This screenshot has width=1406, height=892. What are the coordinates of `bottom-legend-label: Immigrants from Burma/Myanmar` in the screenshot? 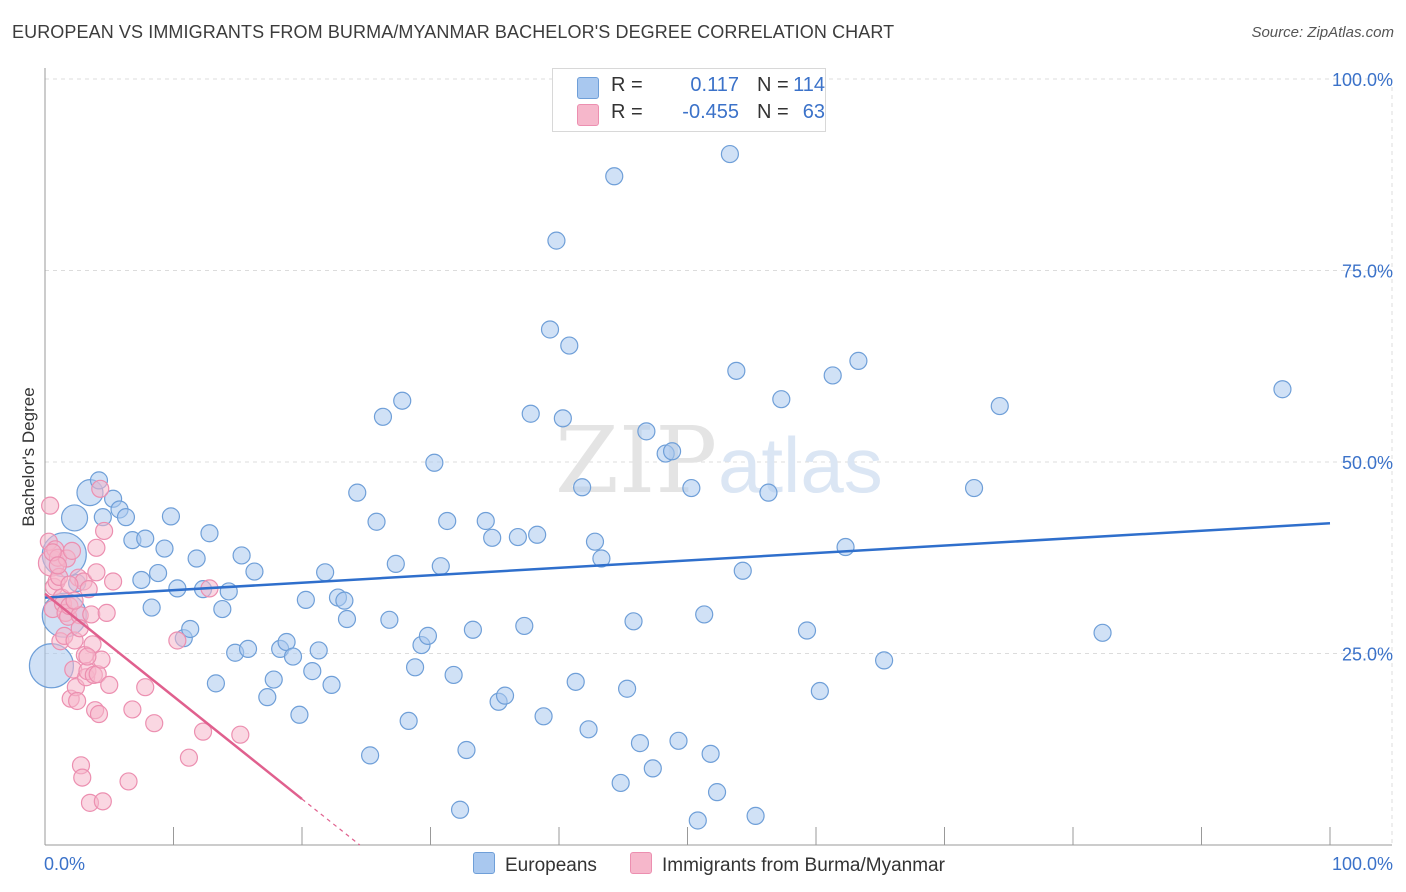 It's located at (803, 865).